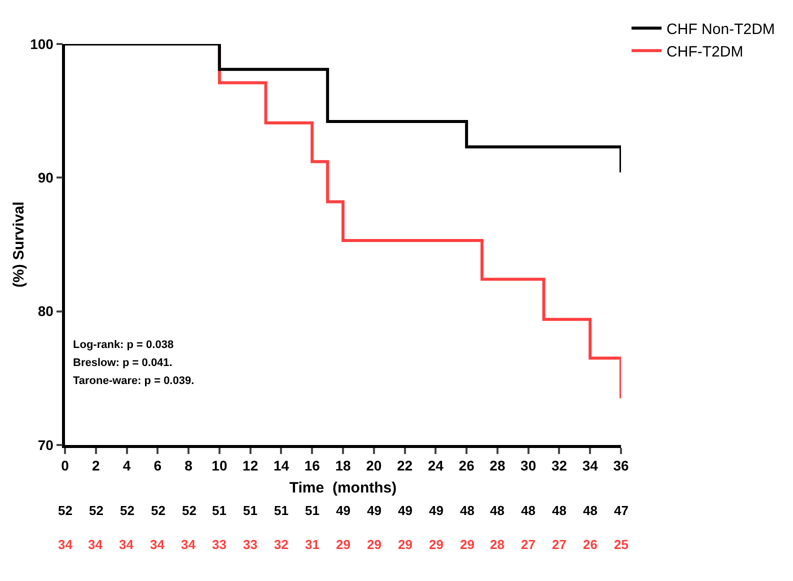 Image resolution: width=793 pixels, height=581 pixels. Describe the element at coordinates (250, 466) in the screenshot. I see `x-tick-label: 12` at that location.